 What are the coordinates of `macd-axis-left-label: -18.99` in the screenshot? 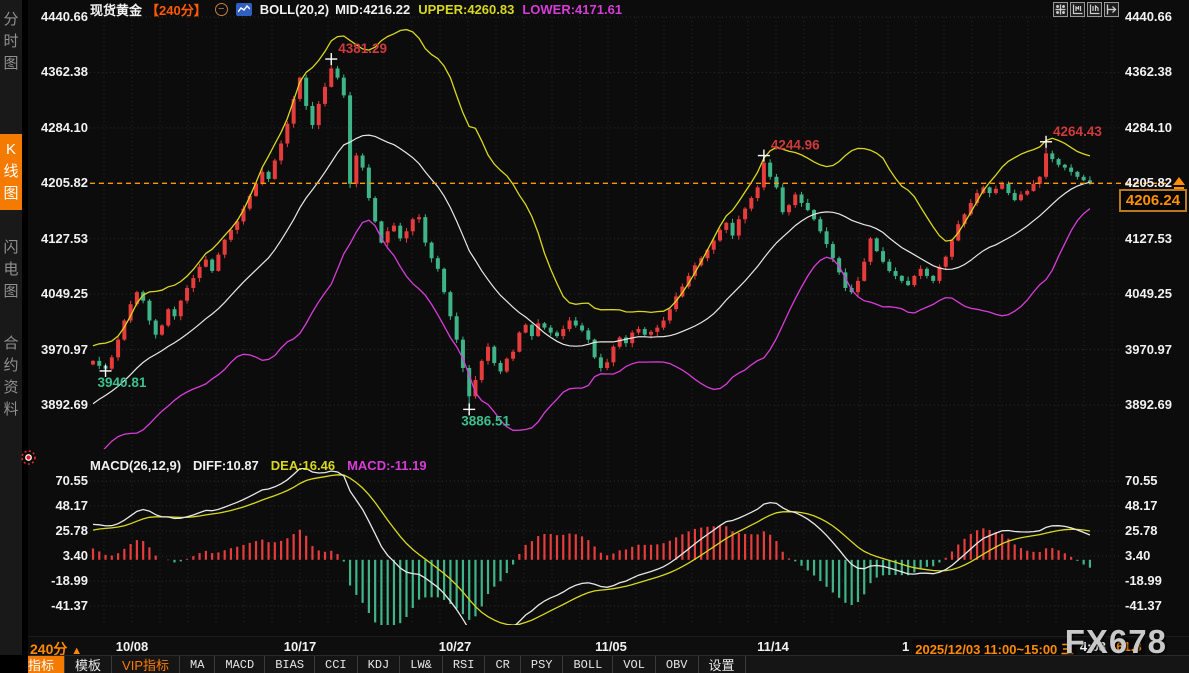 It's located at (69, 580).